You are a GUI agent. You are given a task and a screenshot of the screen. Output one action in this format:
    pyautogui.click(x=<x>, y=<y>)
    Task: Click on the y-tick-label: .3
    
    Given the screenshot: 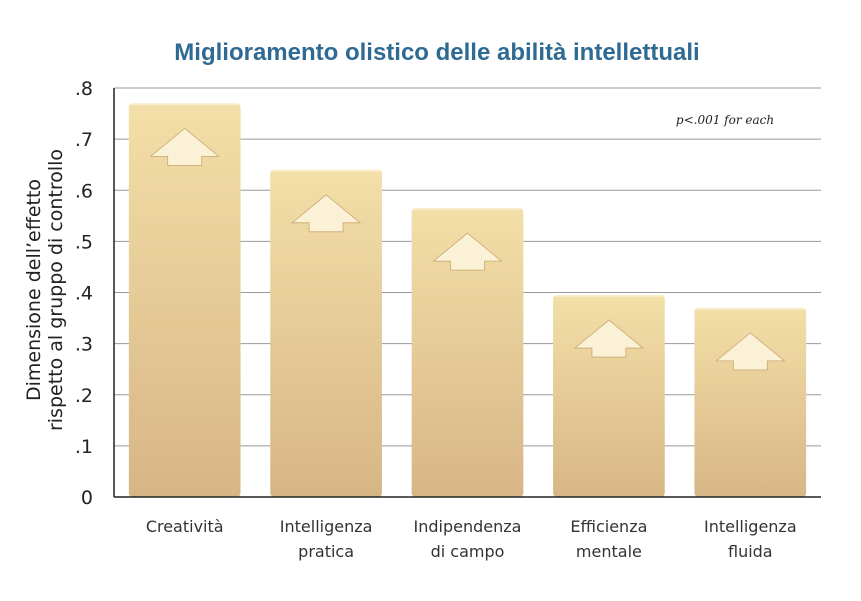 What is the action you would take?
    pyautogui.click(x=84, y=345)
    